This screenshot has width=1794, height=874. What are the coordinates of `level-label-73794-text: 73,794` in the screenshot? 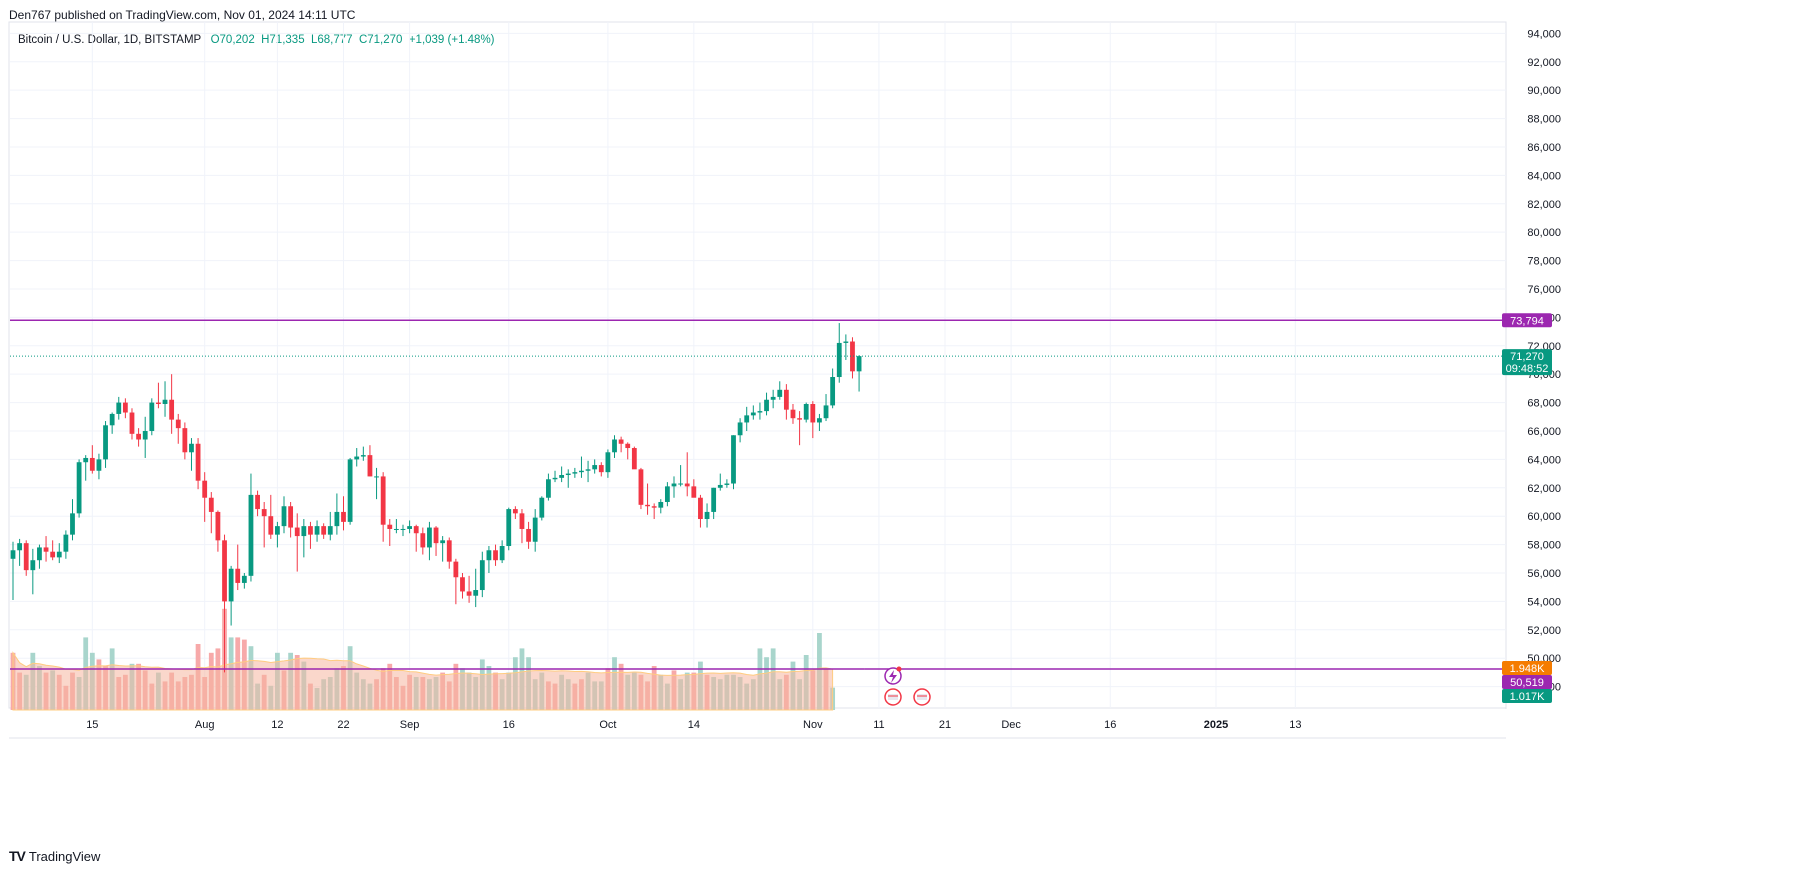 It's located at (1527, 321).